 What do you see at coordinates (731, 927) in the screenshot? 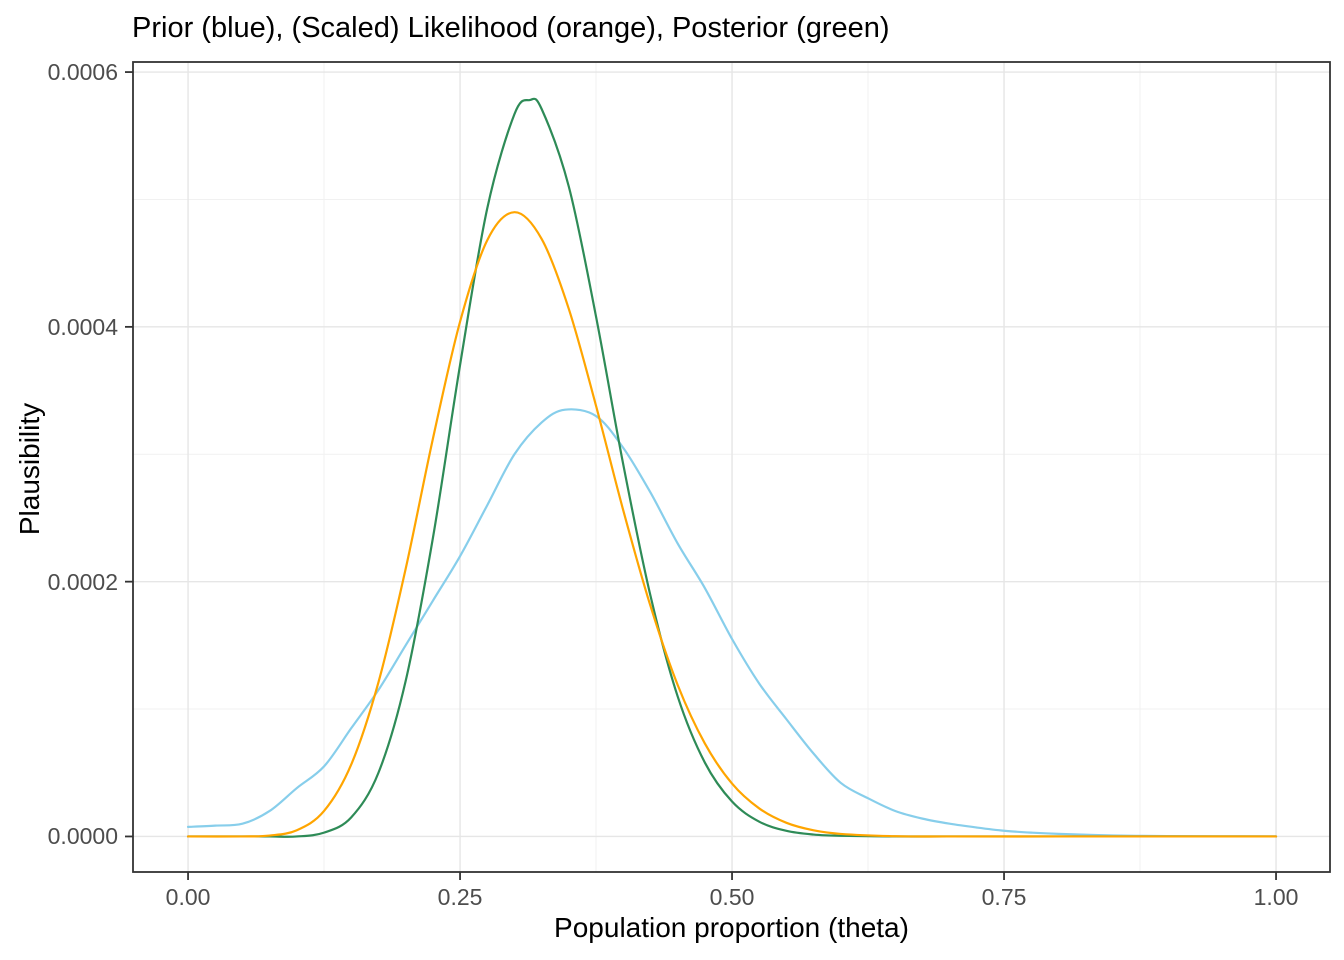
I see `x-axis-title: Population proportion (theta)` at bounding box center [731, 927].